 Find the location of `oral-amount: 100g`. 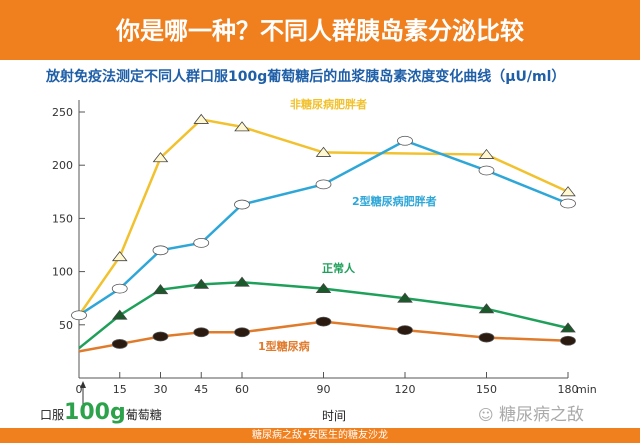

oral-amount: 100g is located at coordinates (95, 412).